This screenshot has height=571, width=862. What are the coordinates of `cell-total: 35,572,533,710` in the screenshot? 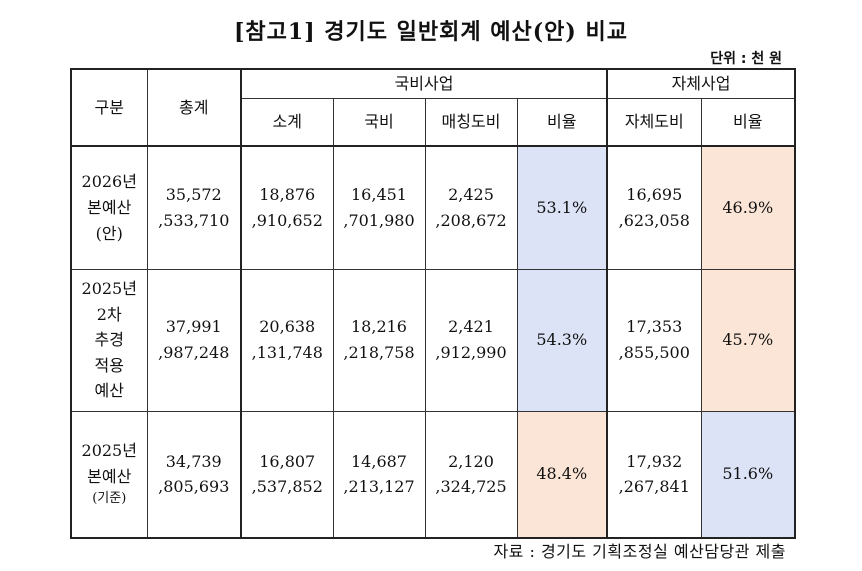 It's located at (194, 207).